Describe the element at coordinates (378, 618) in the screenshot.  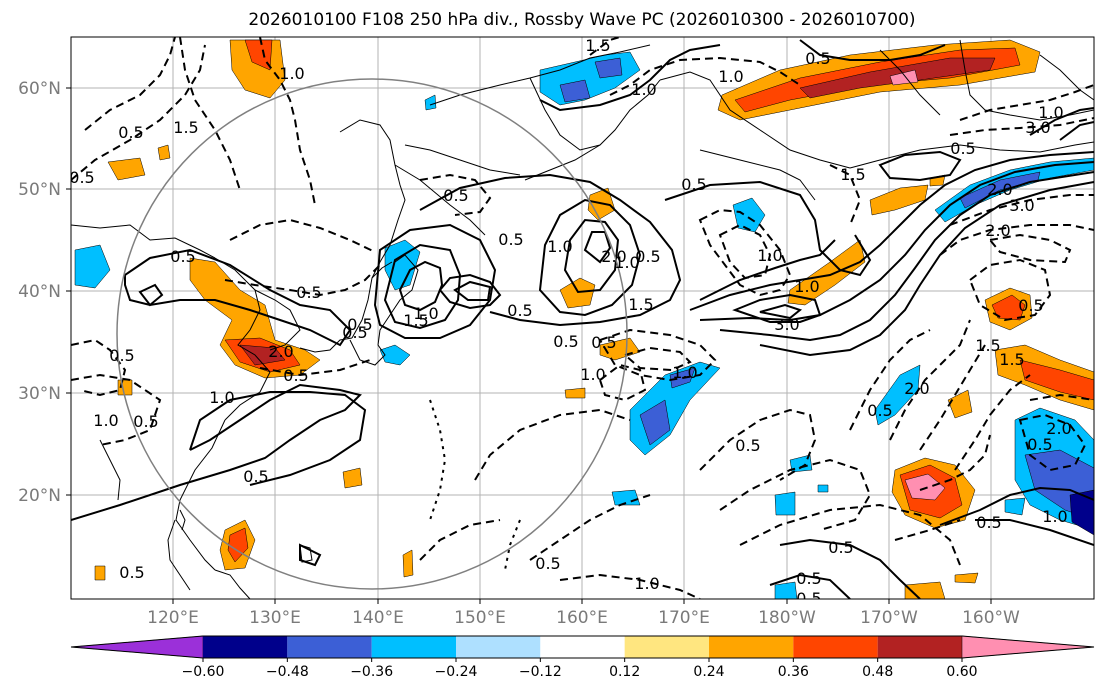
I see `lon-label: 140°E` at that location.